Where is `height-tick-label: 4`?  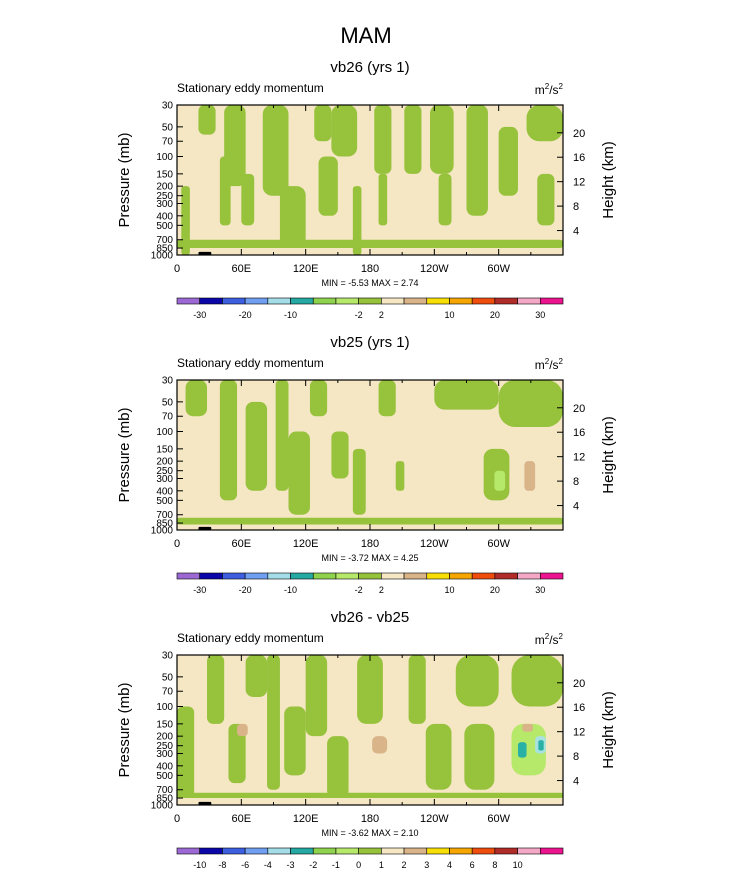 height-tick-label: 4 is located at coordinates (576, 782).